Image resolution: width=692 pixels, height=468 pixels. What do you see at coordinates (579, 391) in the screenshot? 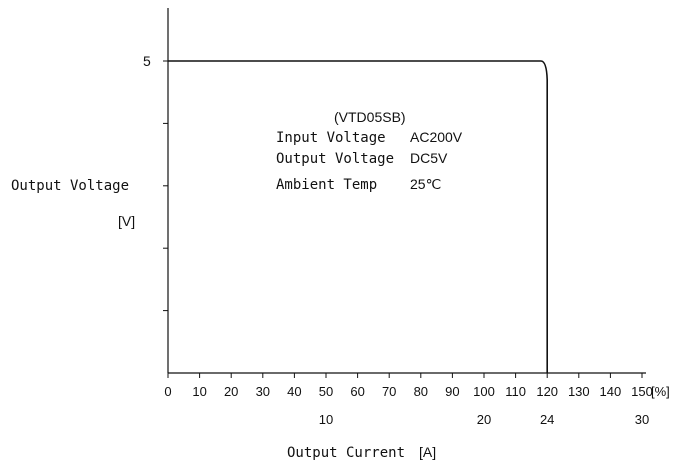
I see `x-tick-label-percent: 130` at bounding box center [579, 391].